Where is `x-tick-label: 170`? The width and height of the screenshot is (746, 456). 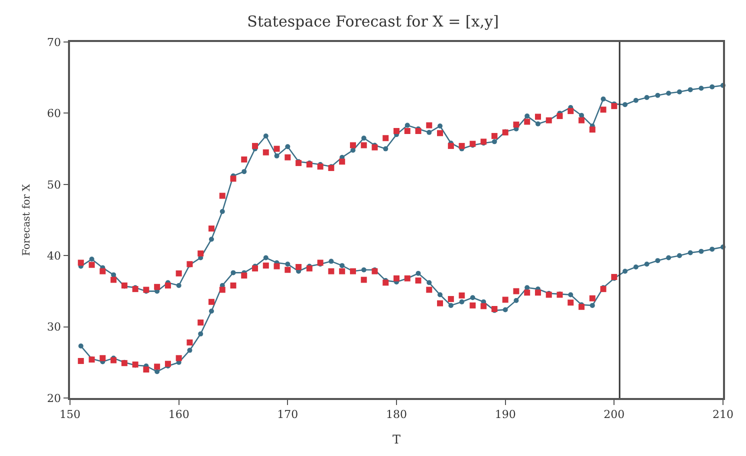
x-tick-label: 170 is located at coordinates (287, 414).